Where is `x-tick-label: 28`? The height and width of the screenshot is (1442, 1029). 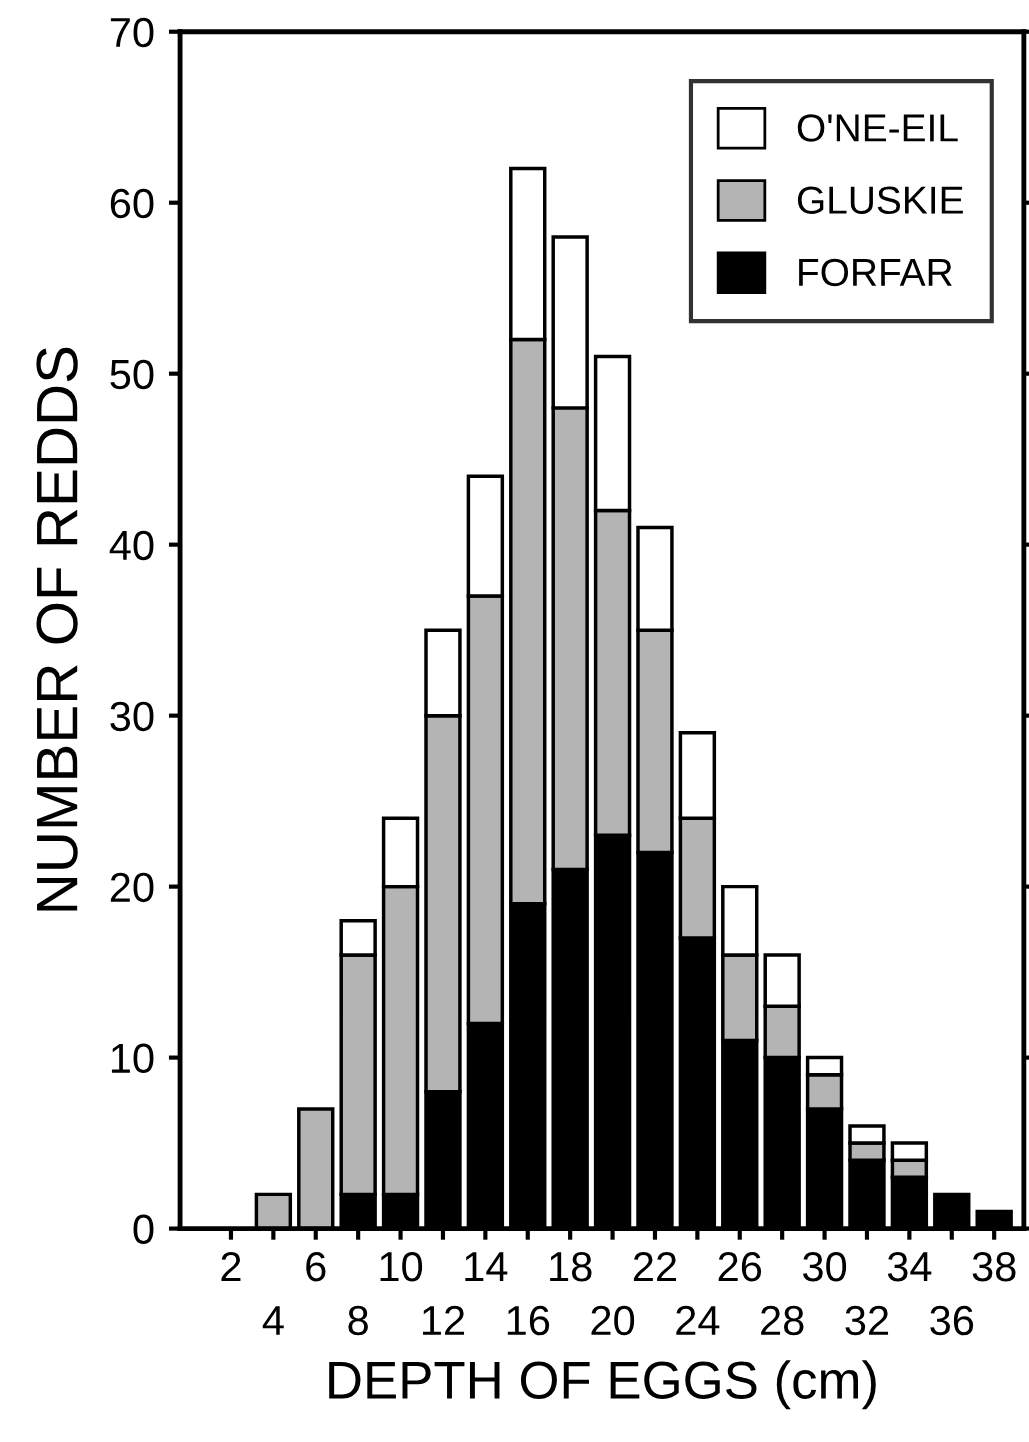
x-tick-label: 28 is located at coordinates (782, 1320).